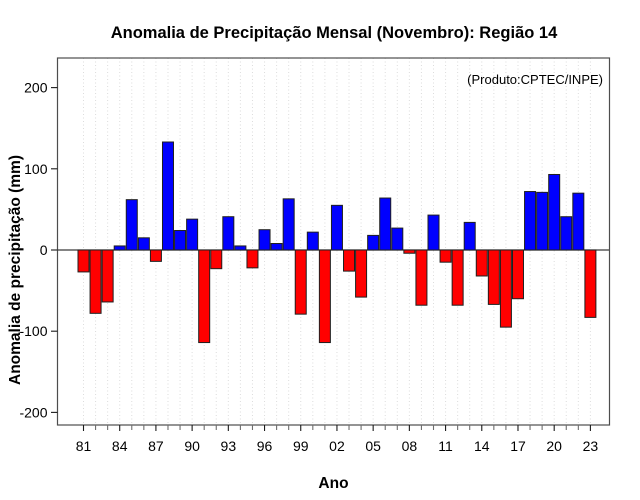  What do you see at coordinates (421, 277) in the screenshot?
I see `bar-2009` at bounding box center [421, 277].